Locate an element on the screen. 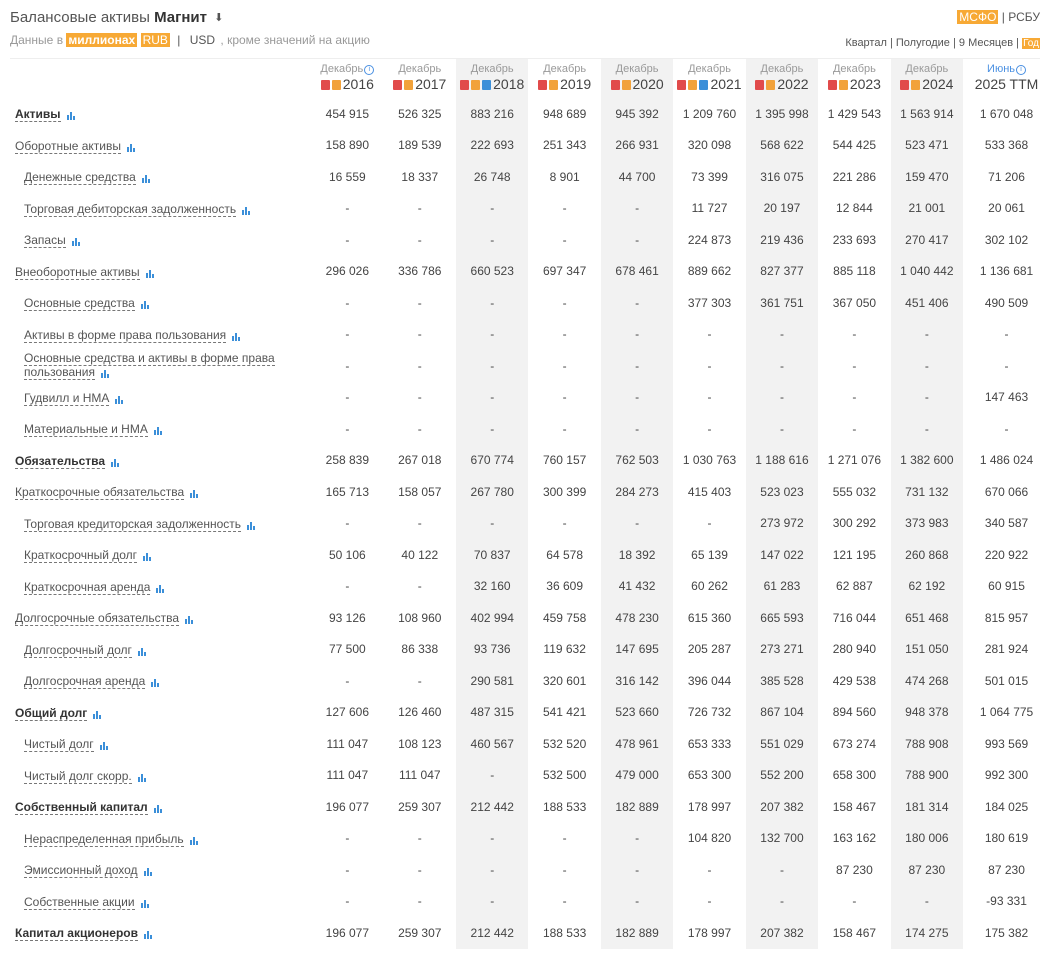 This screenshot has height=971, width=1050. row-label-link: Краткосрочная аренда is located at coordinates (87, 587).